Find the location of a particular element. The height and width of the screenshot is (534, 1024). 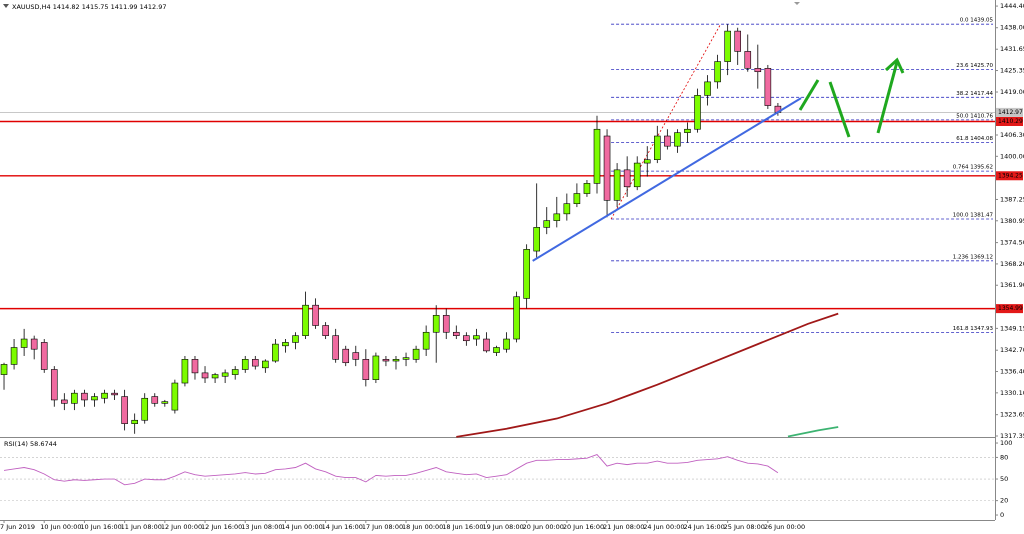

x-tick-label: 12 Jun 16:00 is located at coordinates (221, 527).